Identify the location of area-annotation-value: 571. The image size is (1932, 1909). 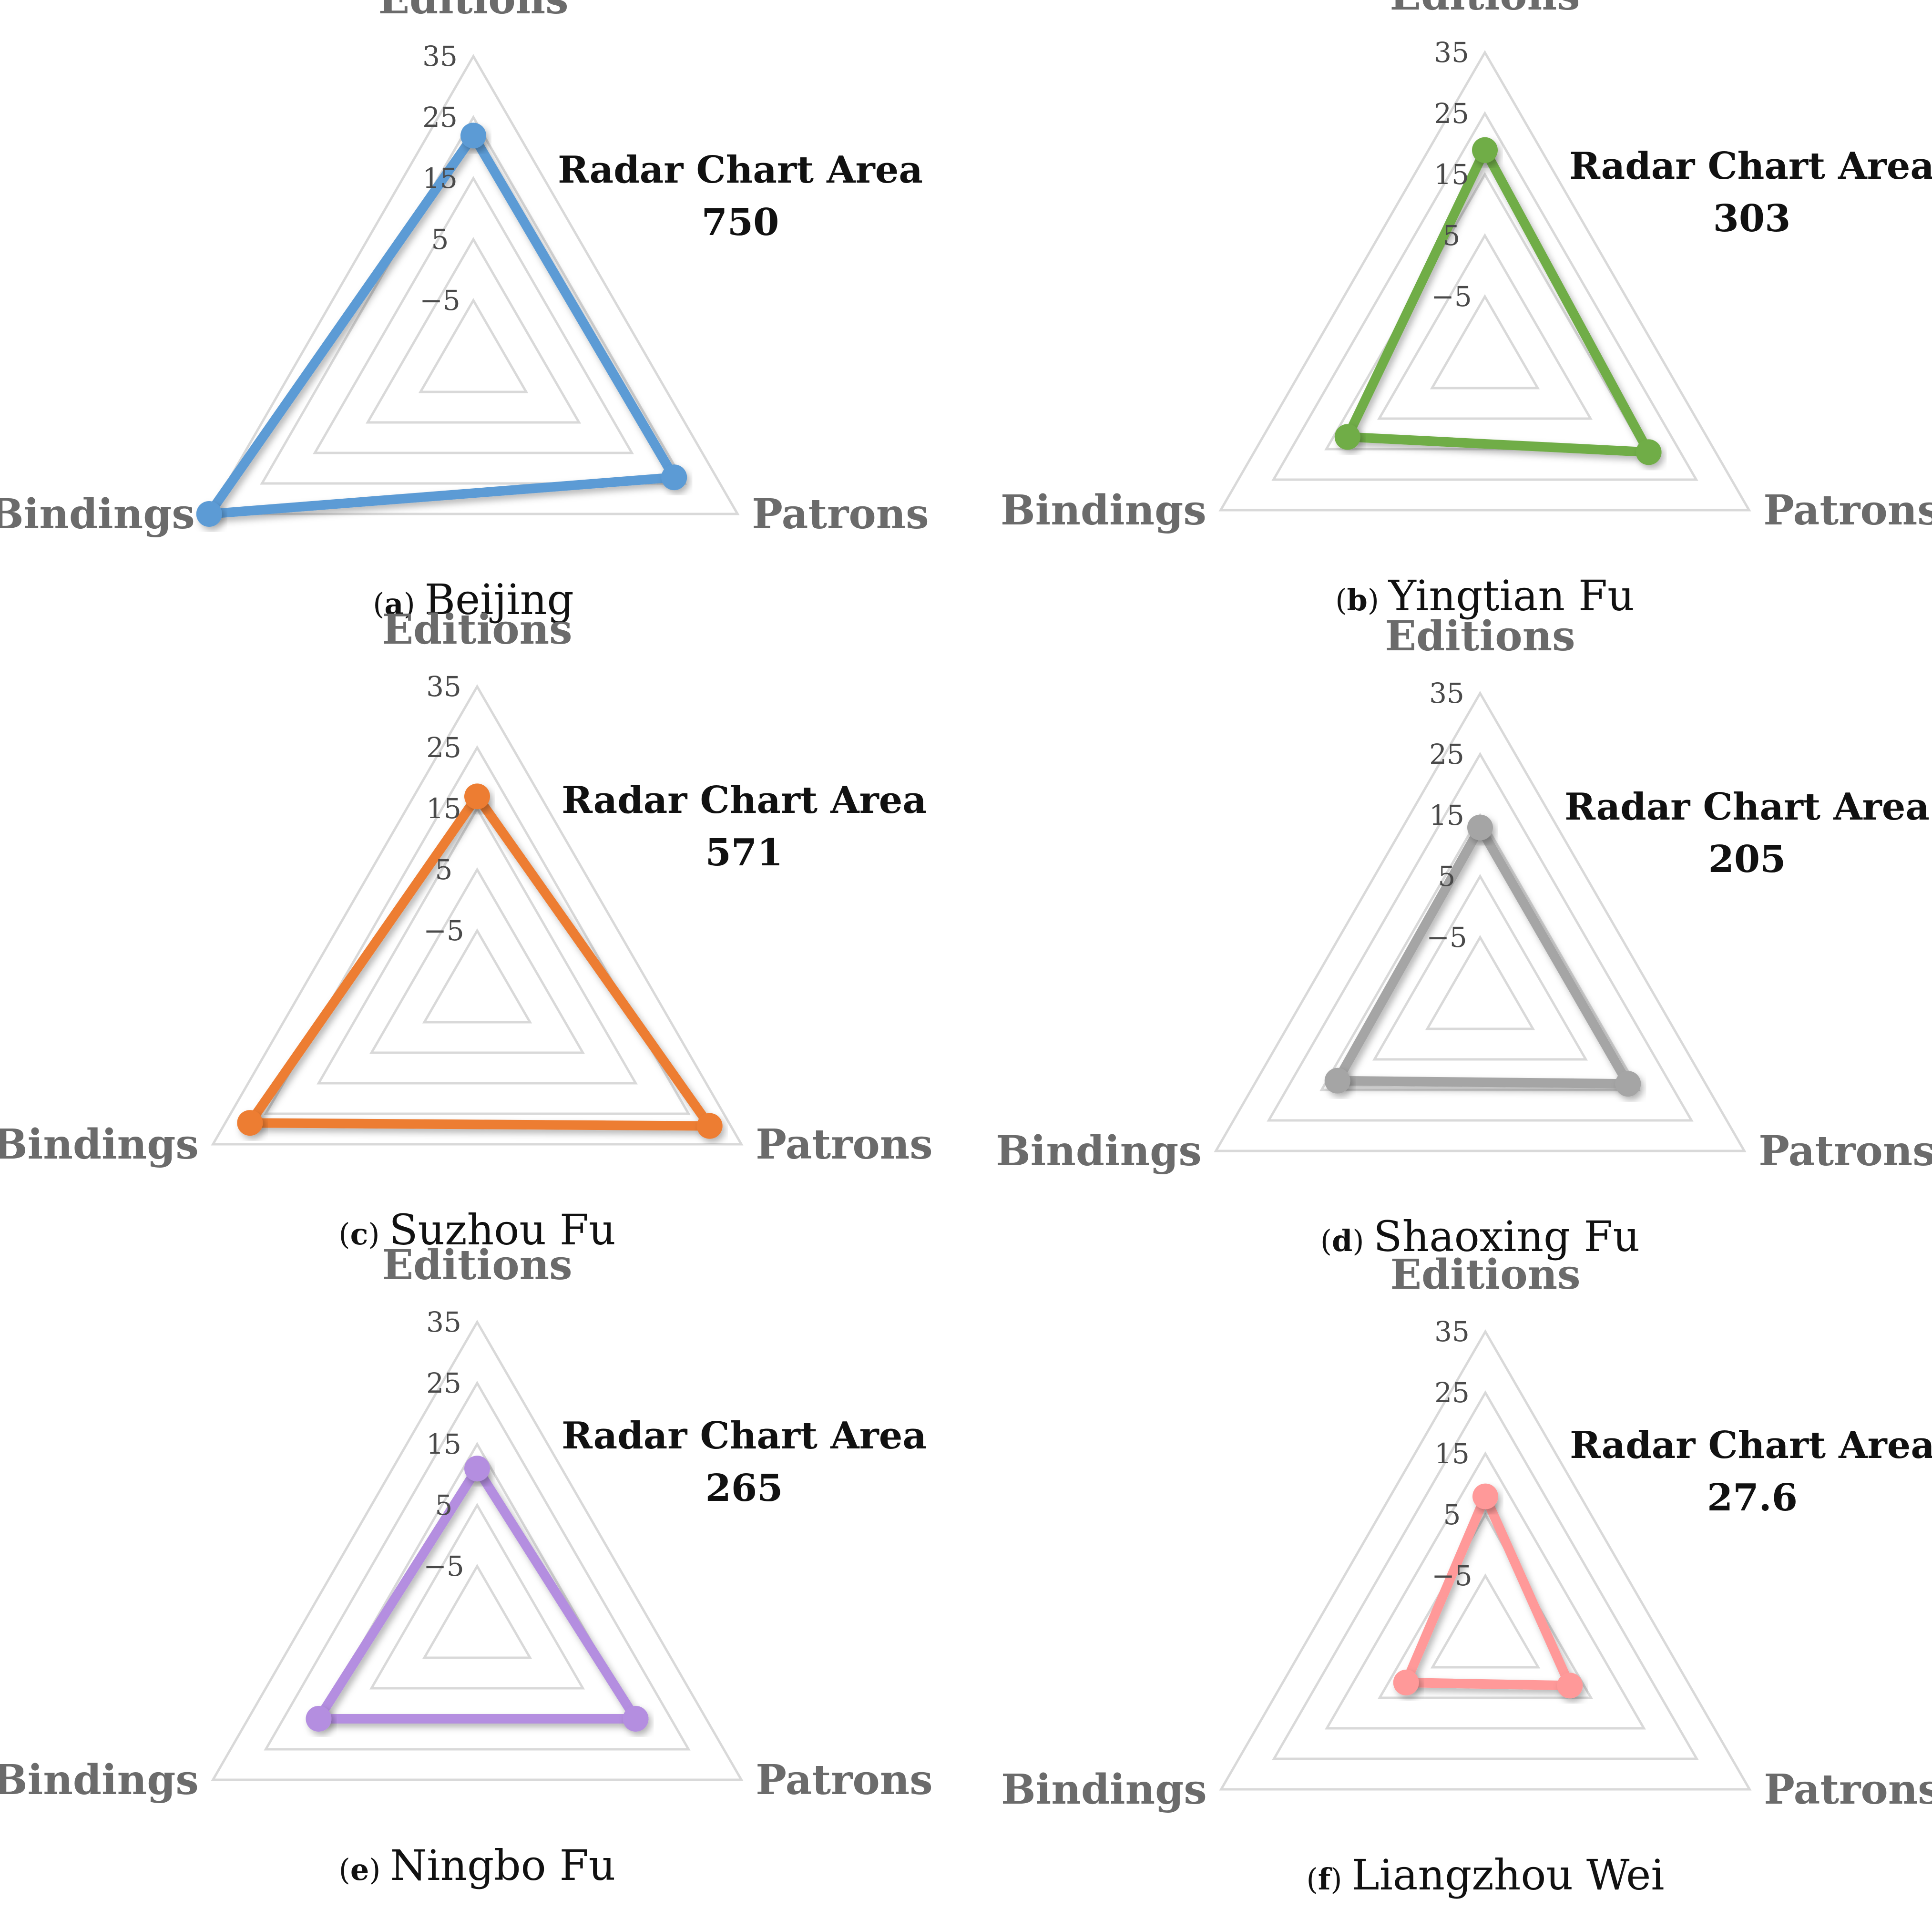
(744, 852).